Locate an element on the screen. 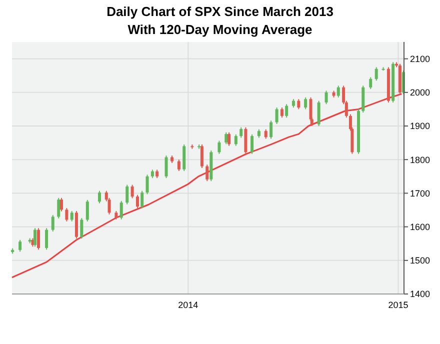 This screenshot has height=344, width=440. chart-subtitle: With 120-Day Moving Average is located at coordinates (220, 29).